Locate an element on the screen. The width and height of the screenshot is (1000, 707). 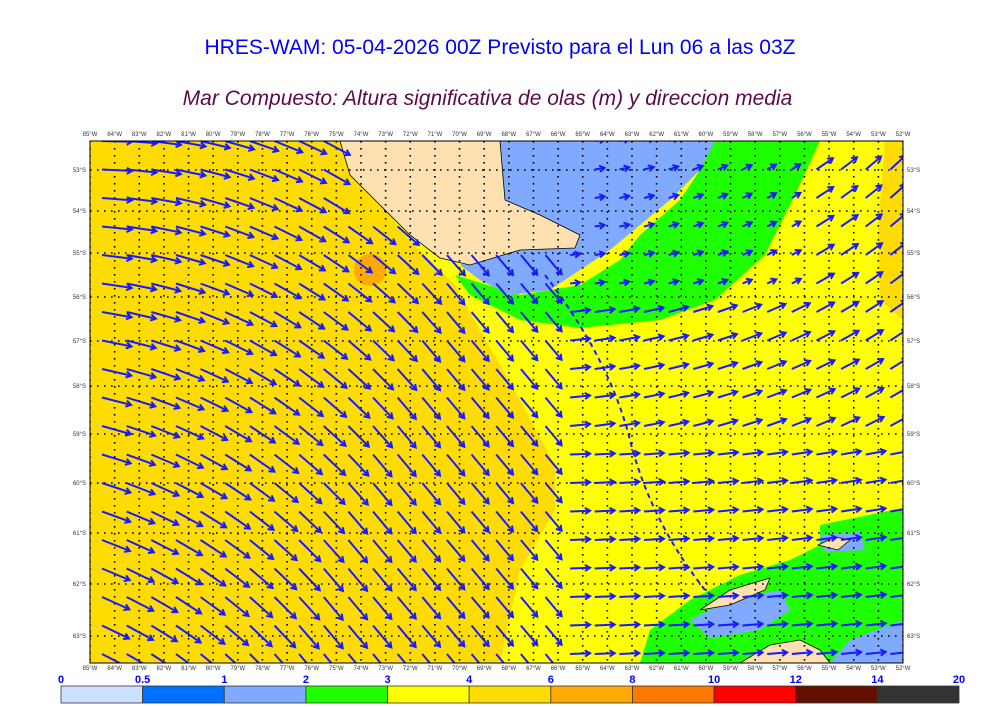
lon-label-top: 76°W is located at coordinates (311, 135).